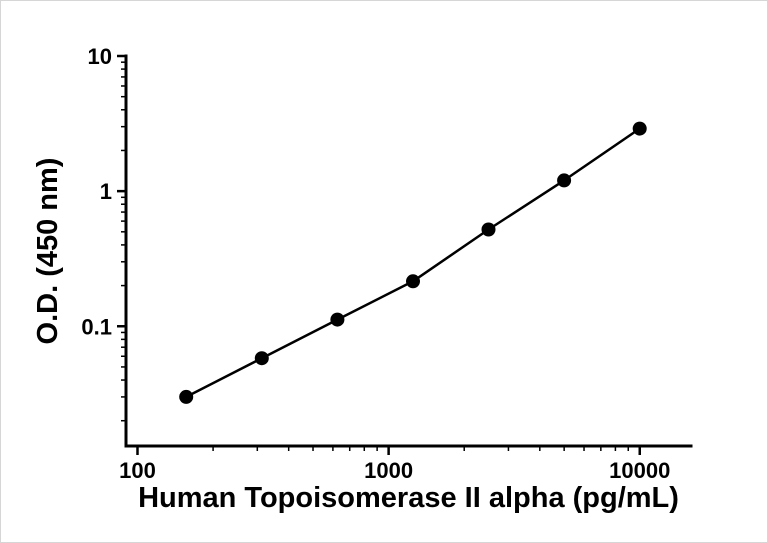  I want to click on y-tick-label: 0.1, so click(96, 326).